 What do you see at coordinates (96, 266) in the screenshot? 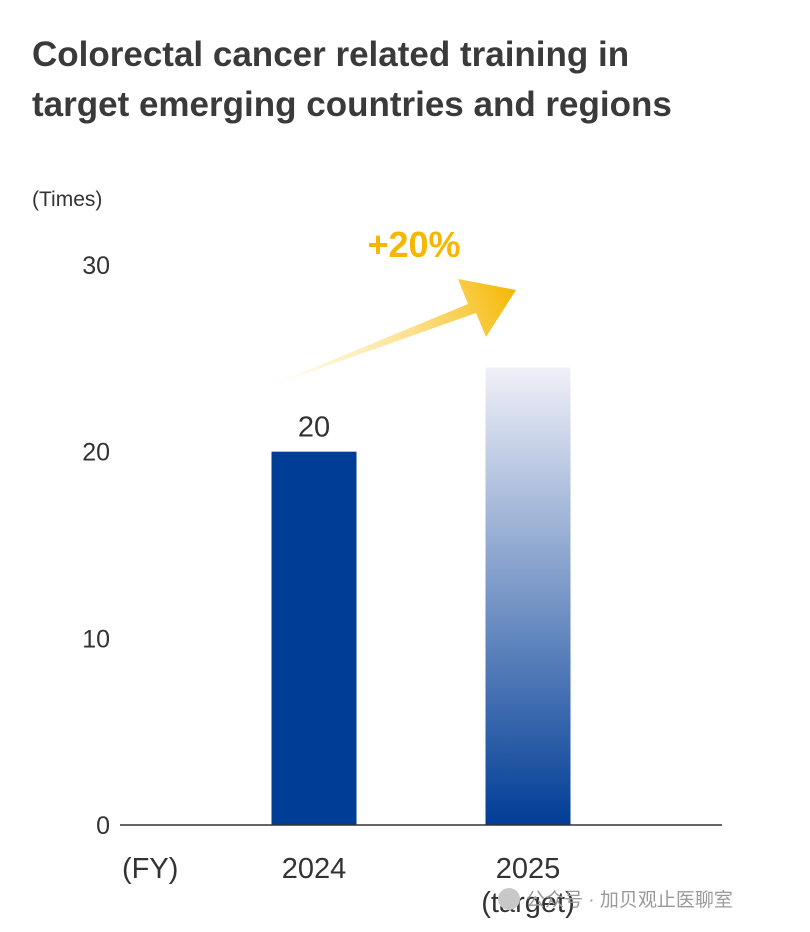
I see `y-tick-label: 30` at bounding box center [96, 266].